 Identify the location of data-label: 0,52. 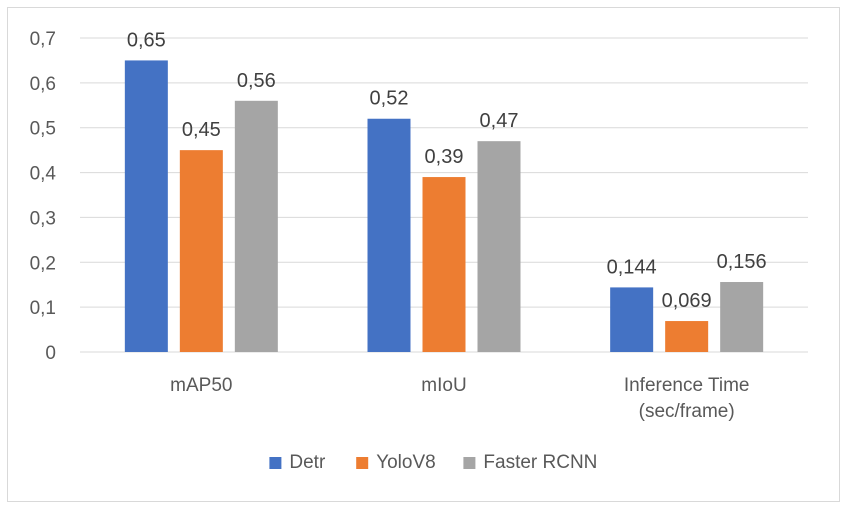
(389, 99).